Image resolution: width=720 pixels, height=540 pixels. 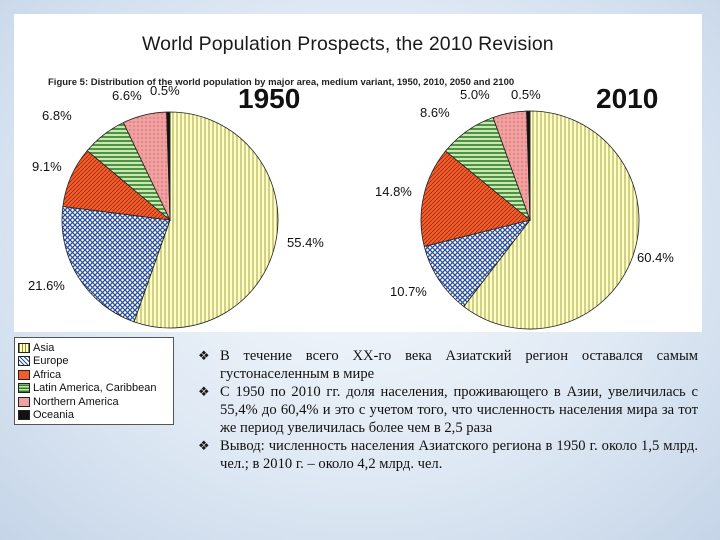 What do you see at coordinates (24, 415) in the screenshot?
I see `legend-swatch-oceania` at bounding box center [24, 415].